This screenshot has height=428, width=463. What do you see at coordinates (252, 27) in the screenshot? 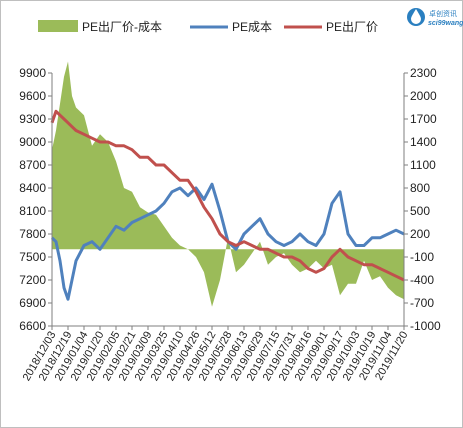
I see `legend-label-cost: PE成本` at bounding box center [252, 27].